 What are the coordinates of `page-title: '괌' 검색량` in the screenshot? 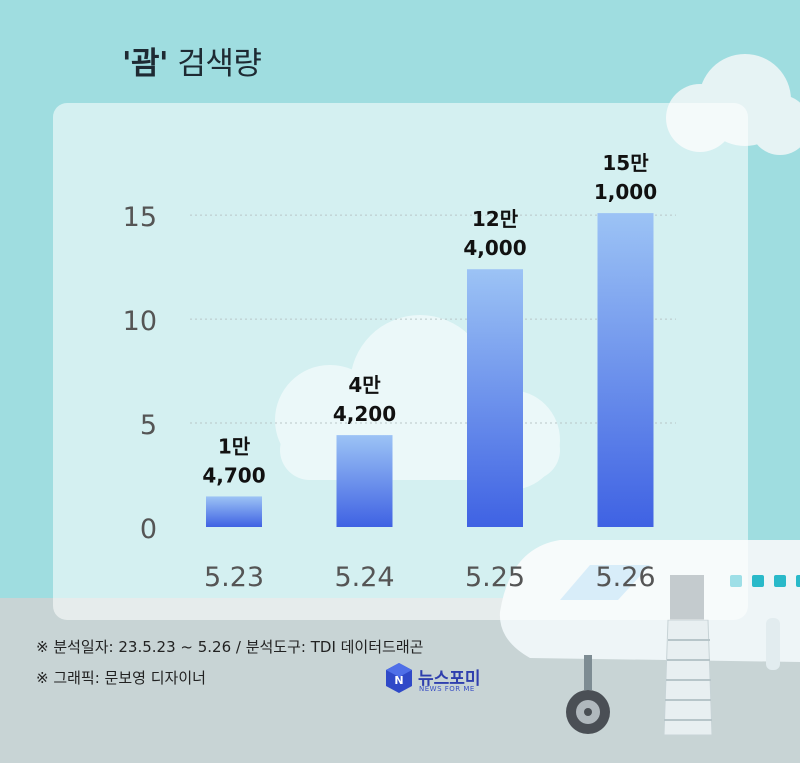 It's located at (192, 60).